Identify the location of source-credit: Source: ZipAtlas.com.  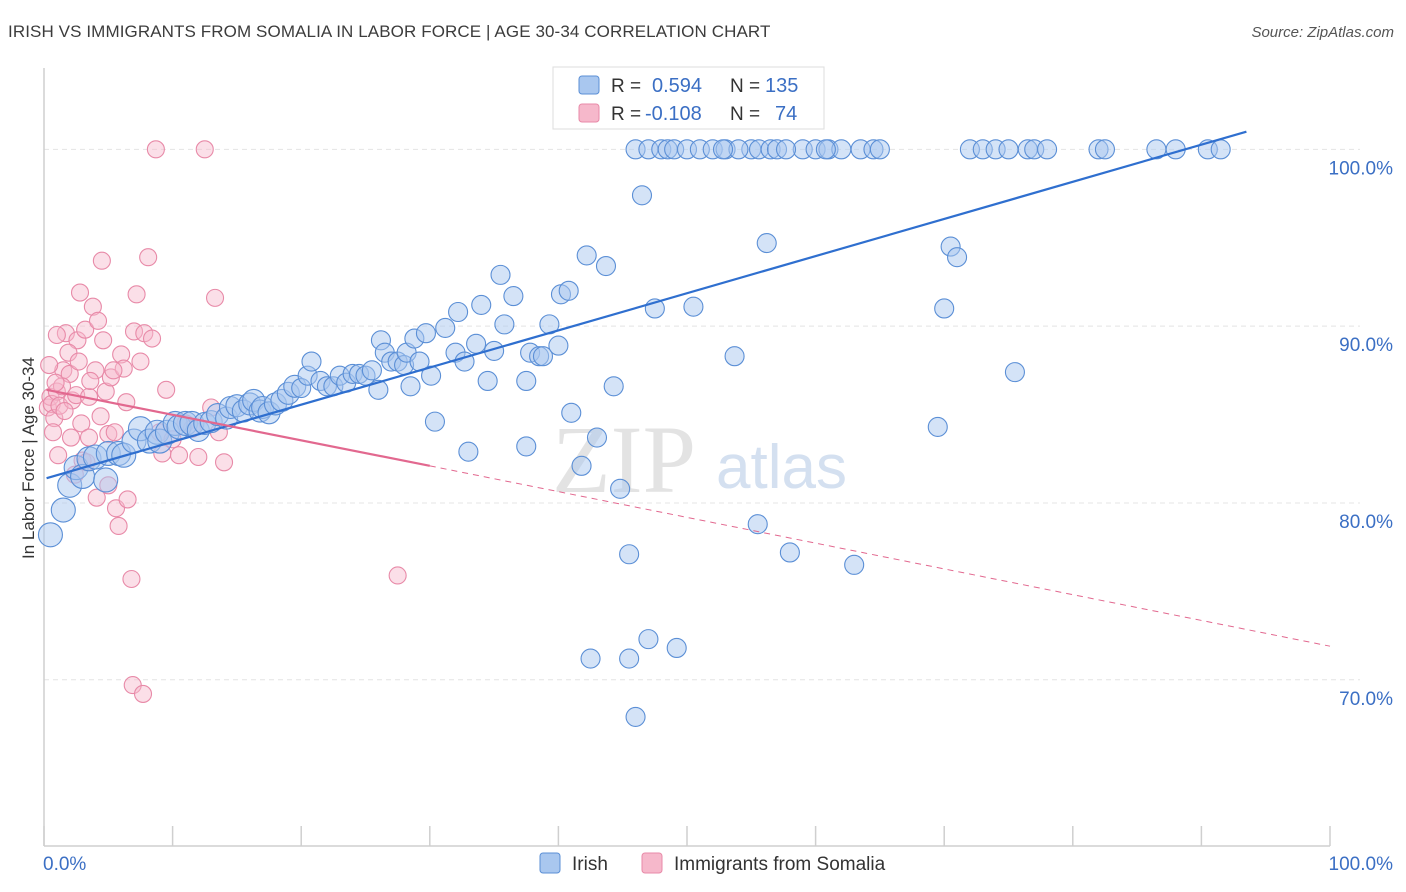
(1322, 32).